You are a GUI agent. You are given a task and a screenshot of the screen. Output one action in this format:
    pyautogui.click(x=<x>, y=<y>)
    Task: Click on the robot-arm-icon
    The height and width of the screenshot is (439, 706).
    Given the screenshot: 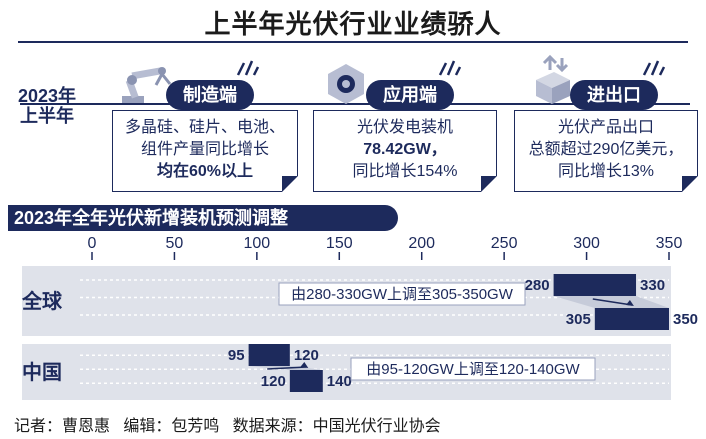 What is the action you would take?
    pyautogui.click(x=148, y=85)
    